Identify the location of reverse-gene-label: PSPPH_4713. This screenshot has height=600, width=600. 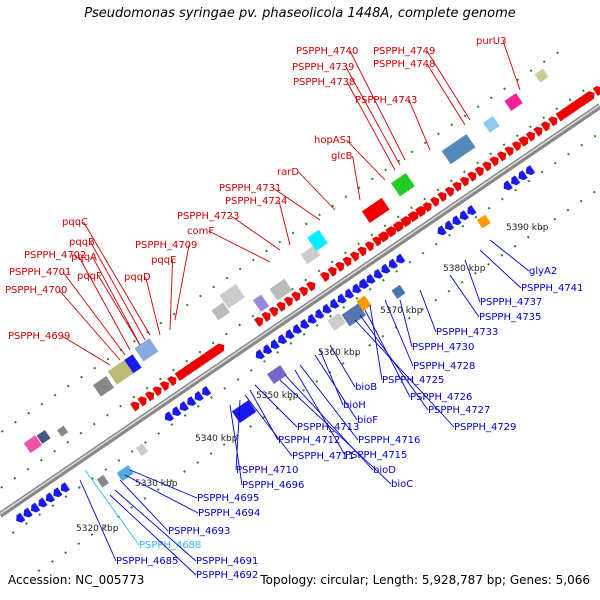
(328, 427).